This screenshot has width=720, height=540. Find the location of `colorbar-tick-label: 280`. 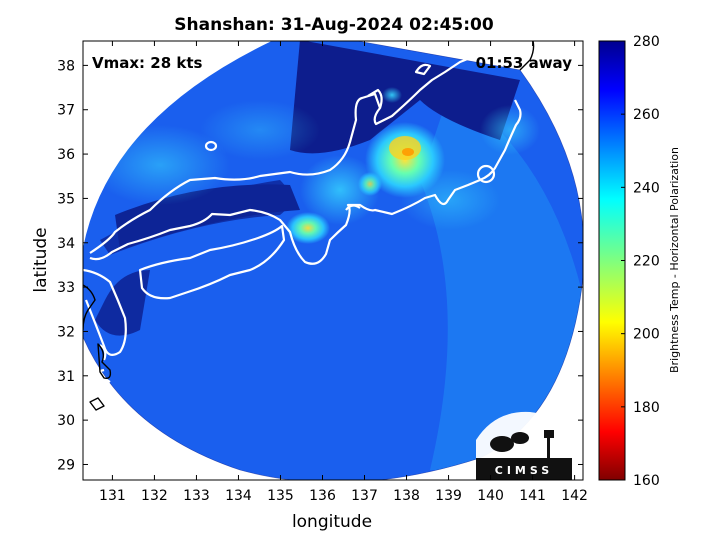

colorbar-tick-label: 280 is located at coordinates (646, 42).